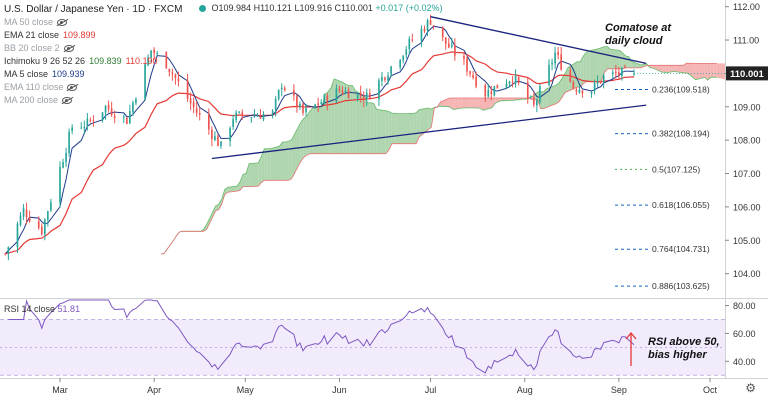 Image resolution: width=768 pixels, height=400 pixels. What do you see at coordinates (93, 100) in the screenshot?
I see `indicator-row: MA 200 close` at bounding box center [93, 100].